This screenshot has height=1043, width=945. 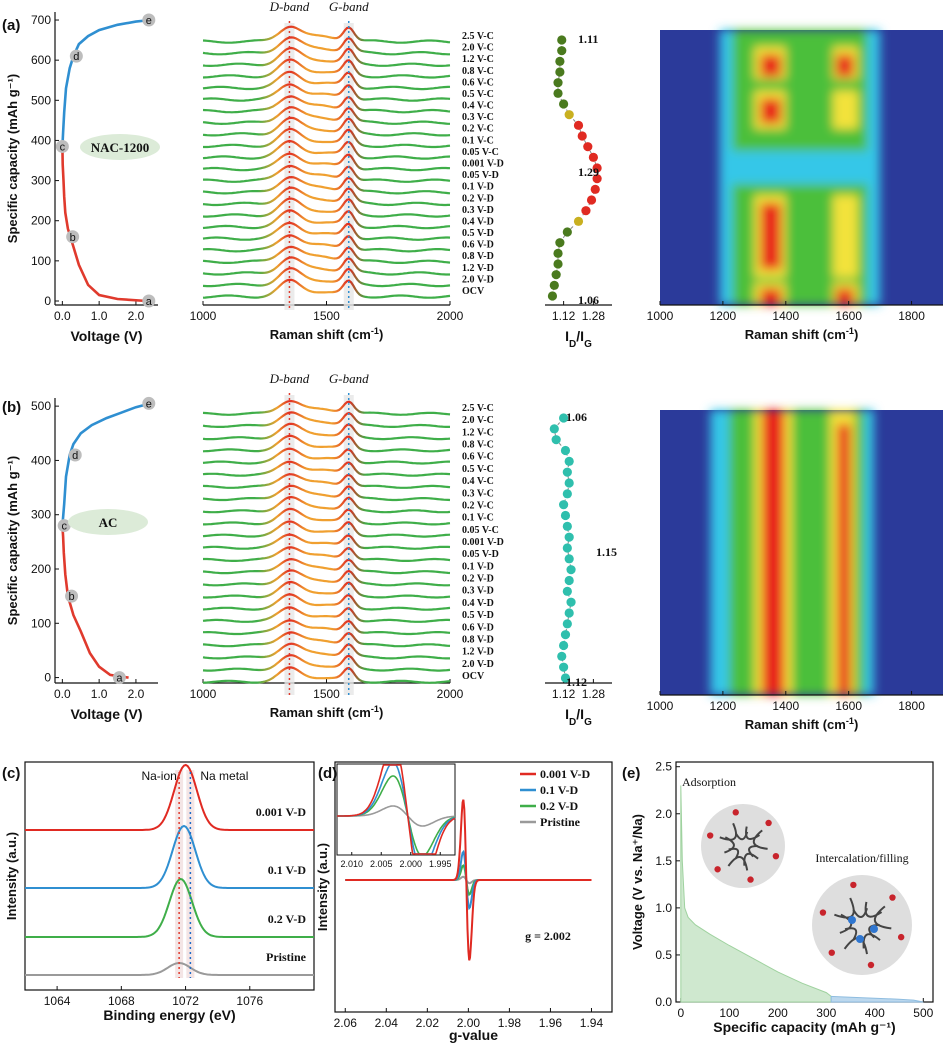 What do you see at coordinates (478, 48) in the screenshot?
I see `spectrum-label: 2.0 V-C` at bounding box center [478, 48].